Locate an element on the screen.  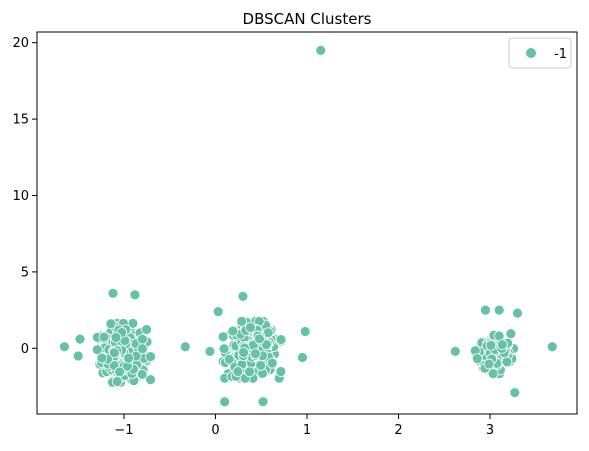
x-axis: −1 0 1 2 3 is located at coordinates (304, 426).